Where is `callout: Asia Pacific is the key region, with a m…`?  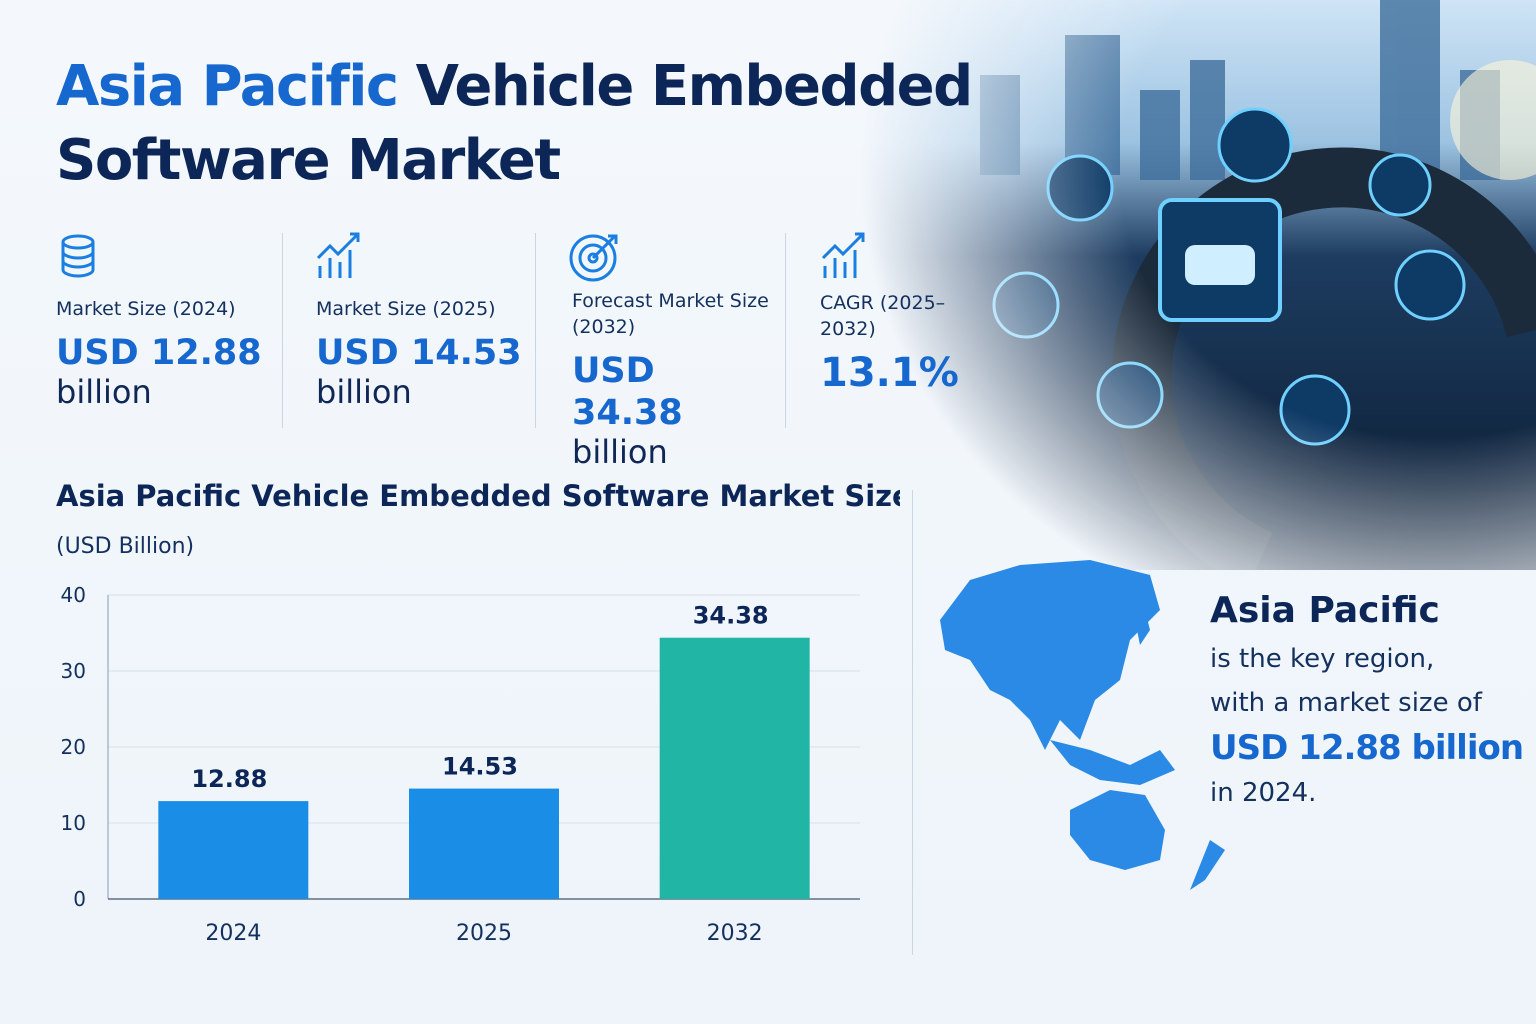
callout: Asia Pacific is the key region, with a m… is located at coordinates (1367, 702).